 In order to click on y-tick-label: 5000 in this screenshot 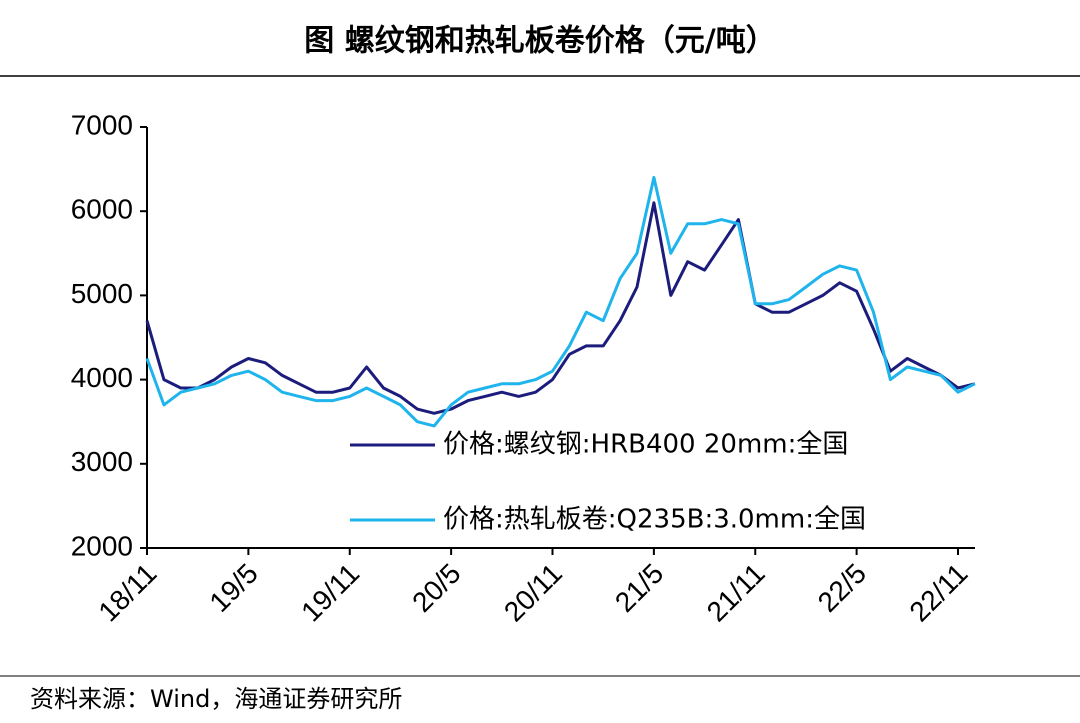, I will do `click(102, 293)`.